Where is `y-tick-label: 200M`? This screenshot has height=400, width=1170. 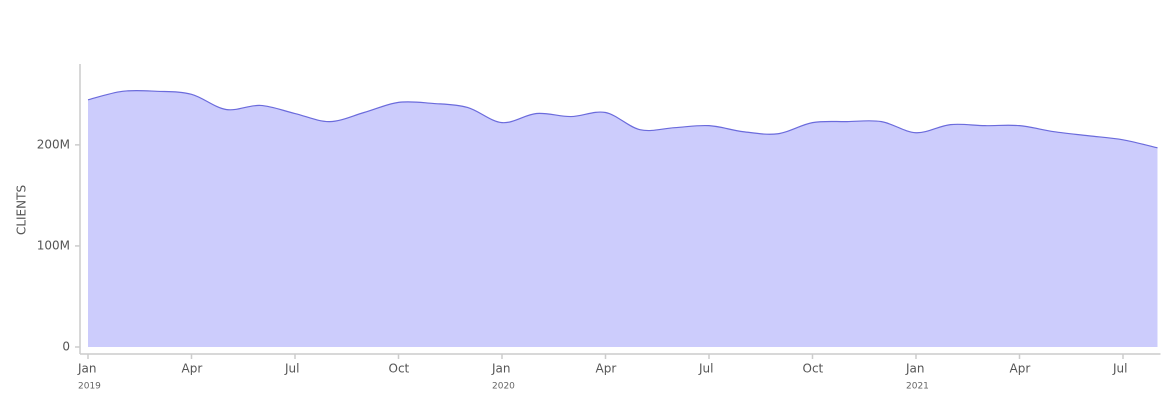
y-tick-label: 200M is located at coordinates (53, 144).